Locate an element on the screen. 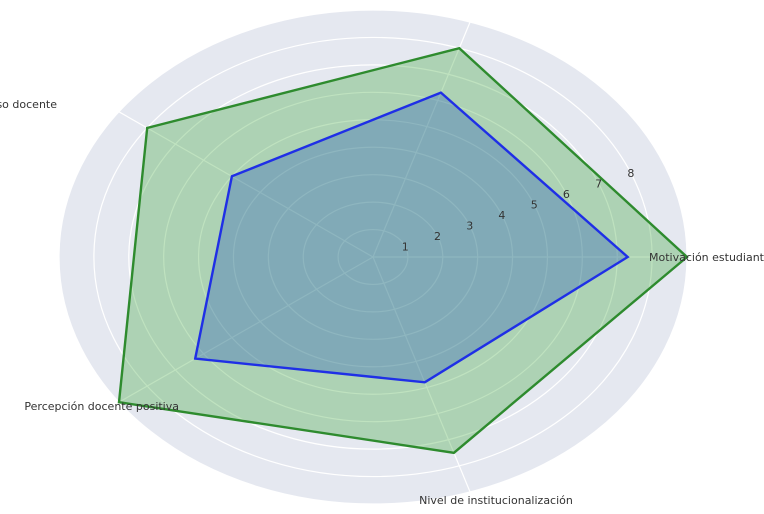 The height and width of the screenshot is (514, 764). radial-tick-label: 1 is located at coordinates (405, 247).